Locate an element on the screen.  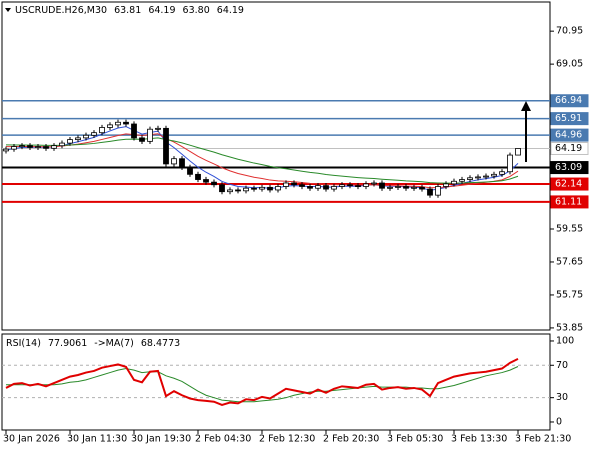
x-tick-label: 2 Feb 04:30 is located at coordinates (223, 439).